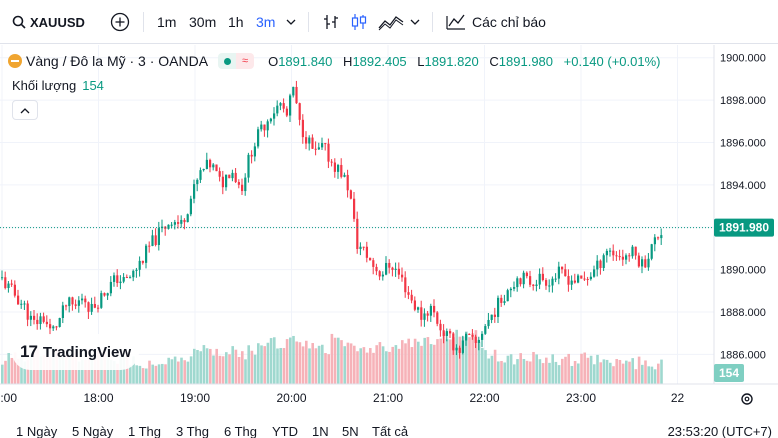  Describe the element at coordinates (291, 22) in the screenshot. I see `interval-dropdown` at that location.